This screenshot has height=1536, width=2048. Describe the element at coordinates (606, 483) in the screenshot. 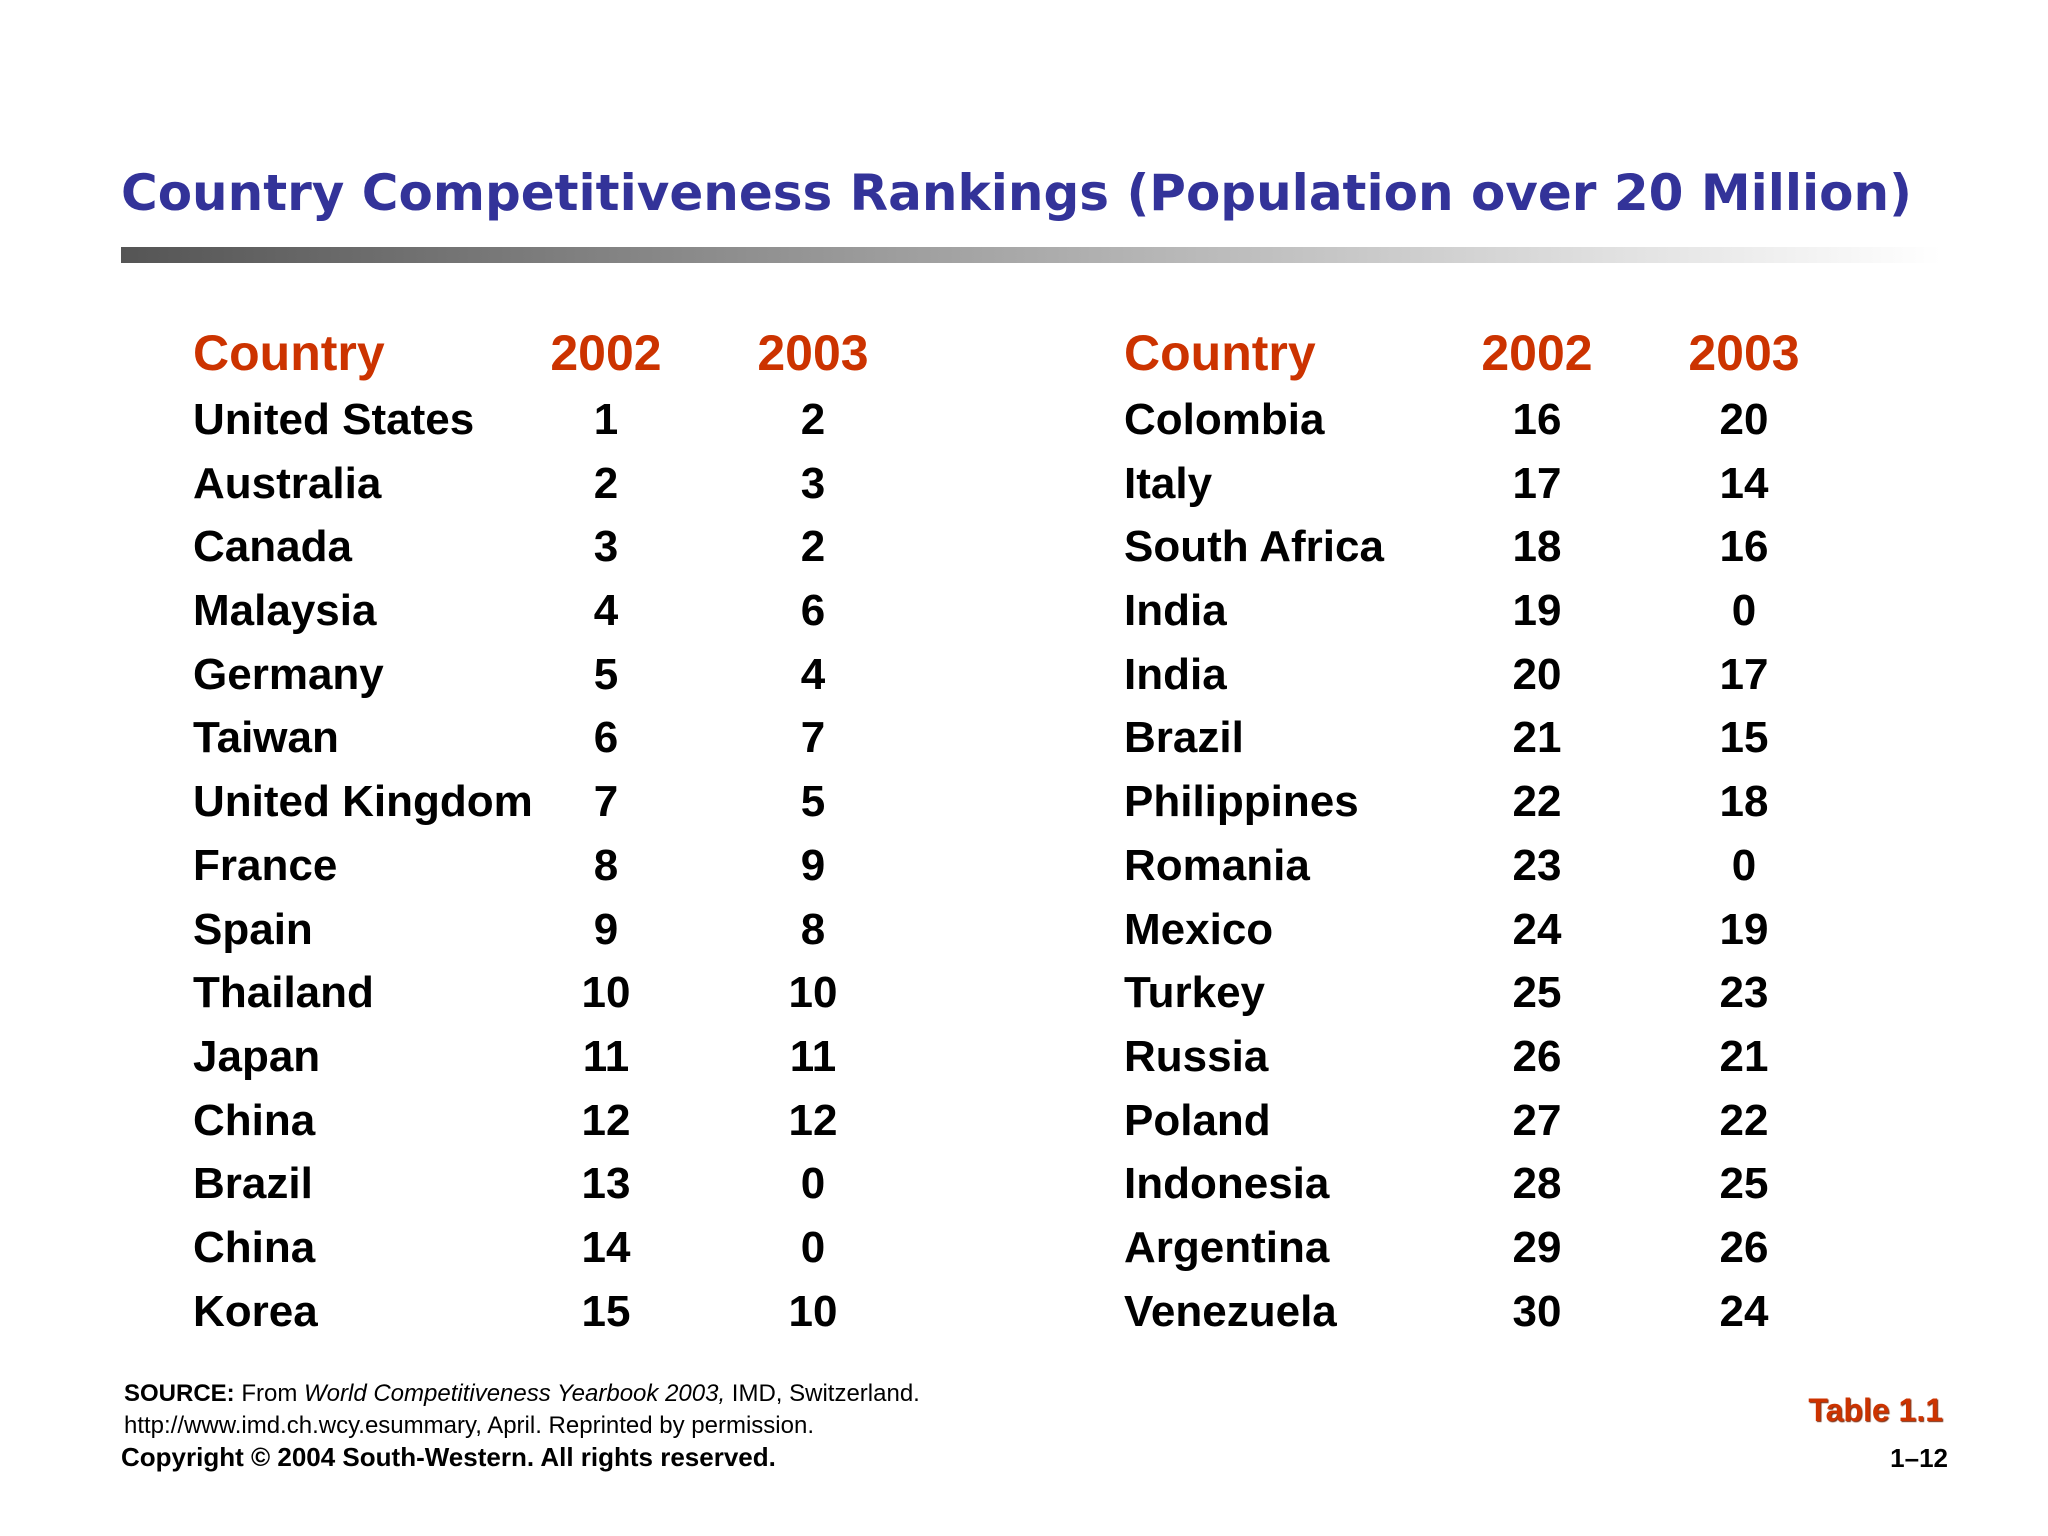

I see `rank-2002-cell: 2` at that location.